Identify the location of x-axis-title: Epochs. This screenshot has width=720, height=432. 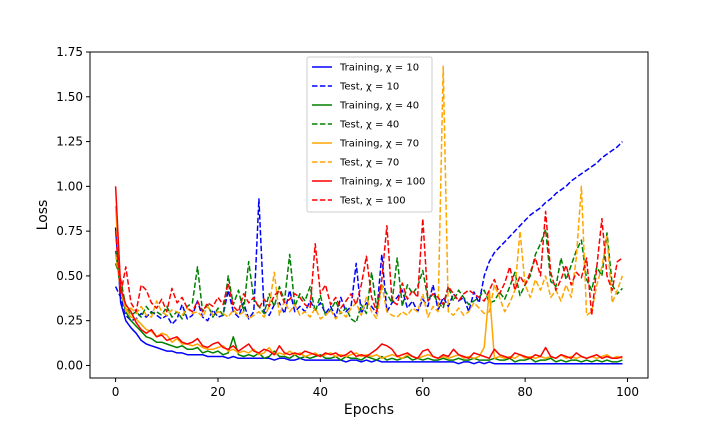
(369, 410).